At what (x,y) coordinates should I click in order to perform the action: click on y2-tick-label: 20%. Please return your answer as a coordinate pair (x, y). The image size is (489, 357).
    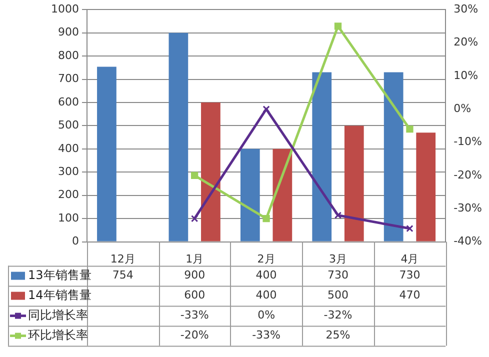
    Looking at the image, I should click on (466, 42).